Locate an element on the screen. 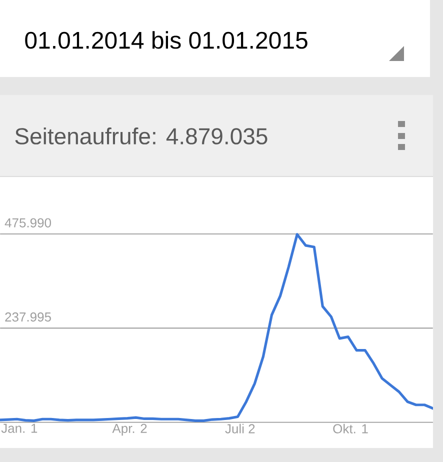 This screenshot has height=462, width=443. x-tick-label: Juli 2 is located at coordinates (240, 429).